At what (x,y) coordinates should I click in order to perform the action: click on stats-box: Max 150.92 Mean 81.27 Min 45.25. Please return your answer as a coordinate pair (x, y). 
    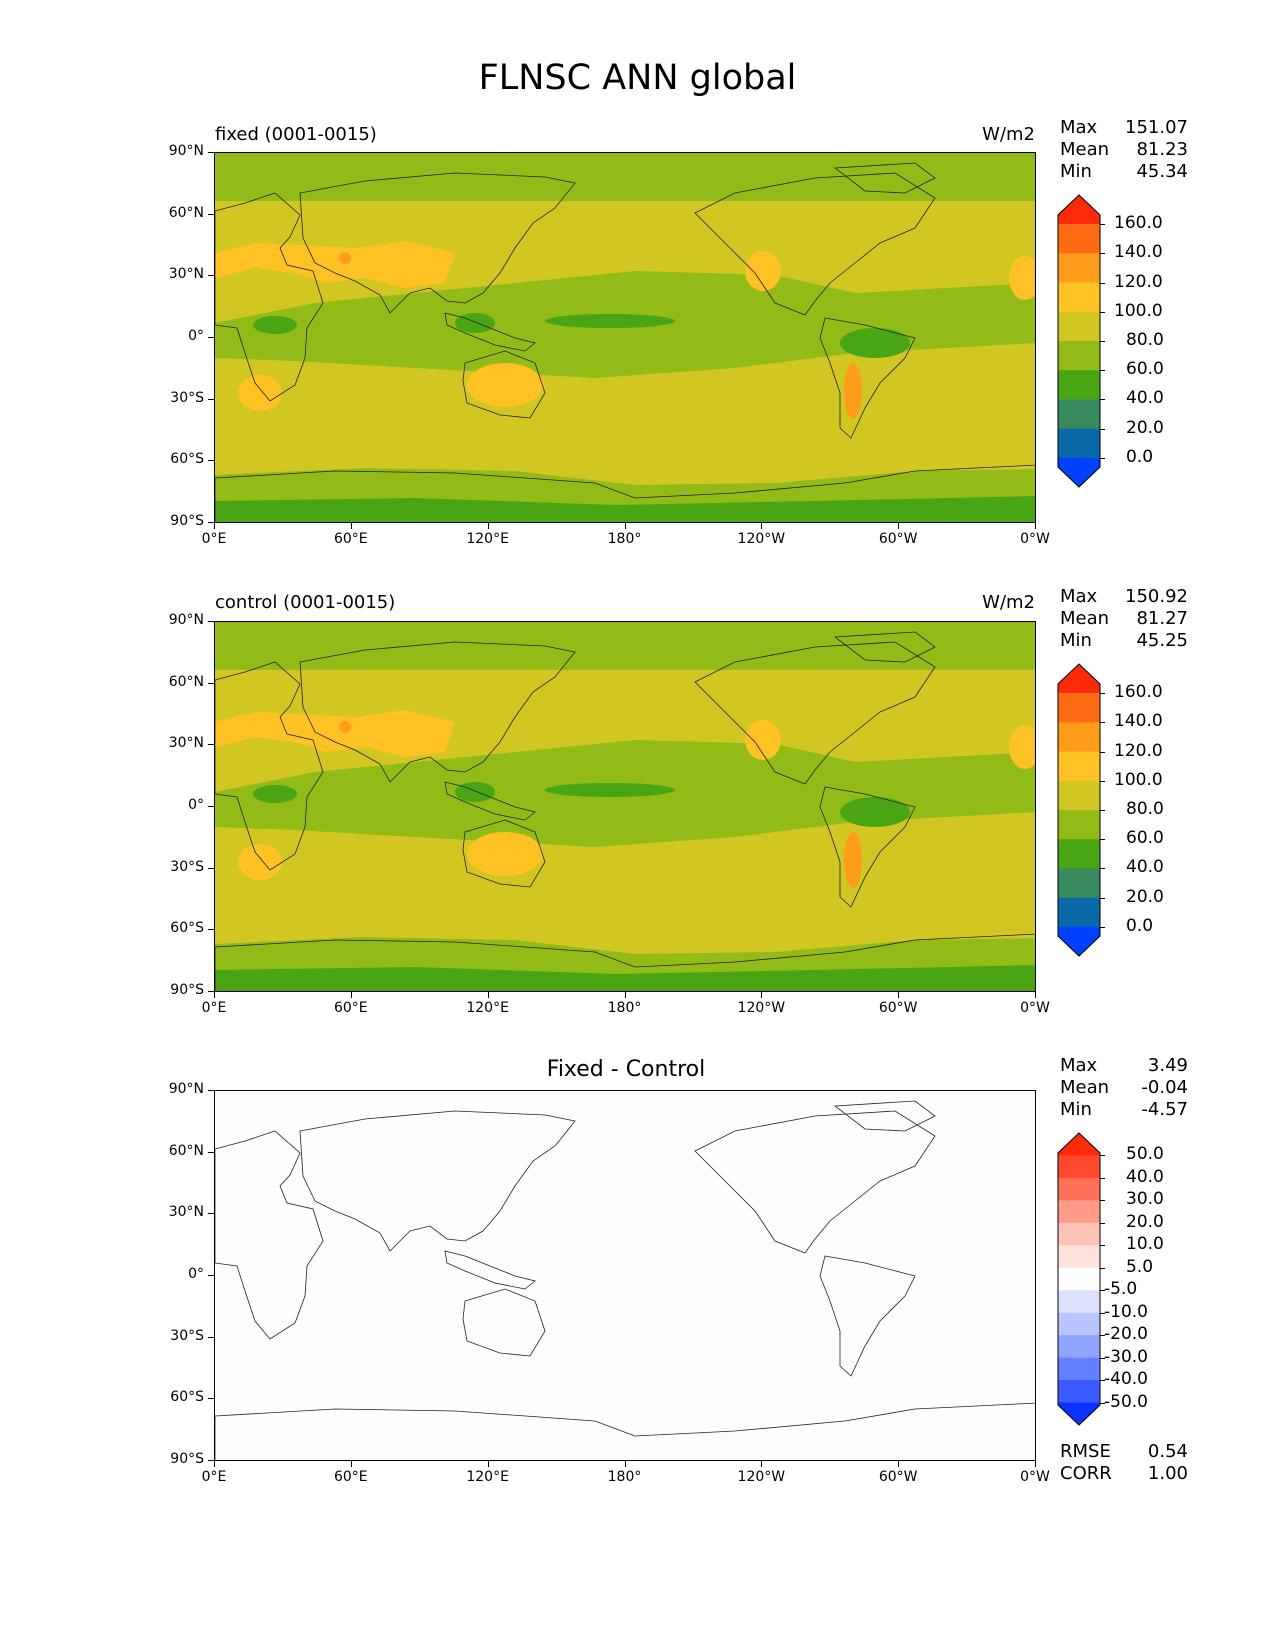
    Looking at the image, I should click on (1124, 619).